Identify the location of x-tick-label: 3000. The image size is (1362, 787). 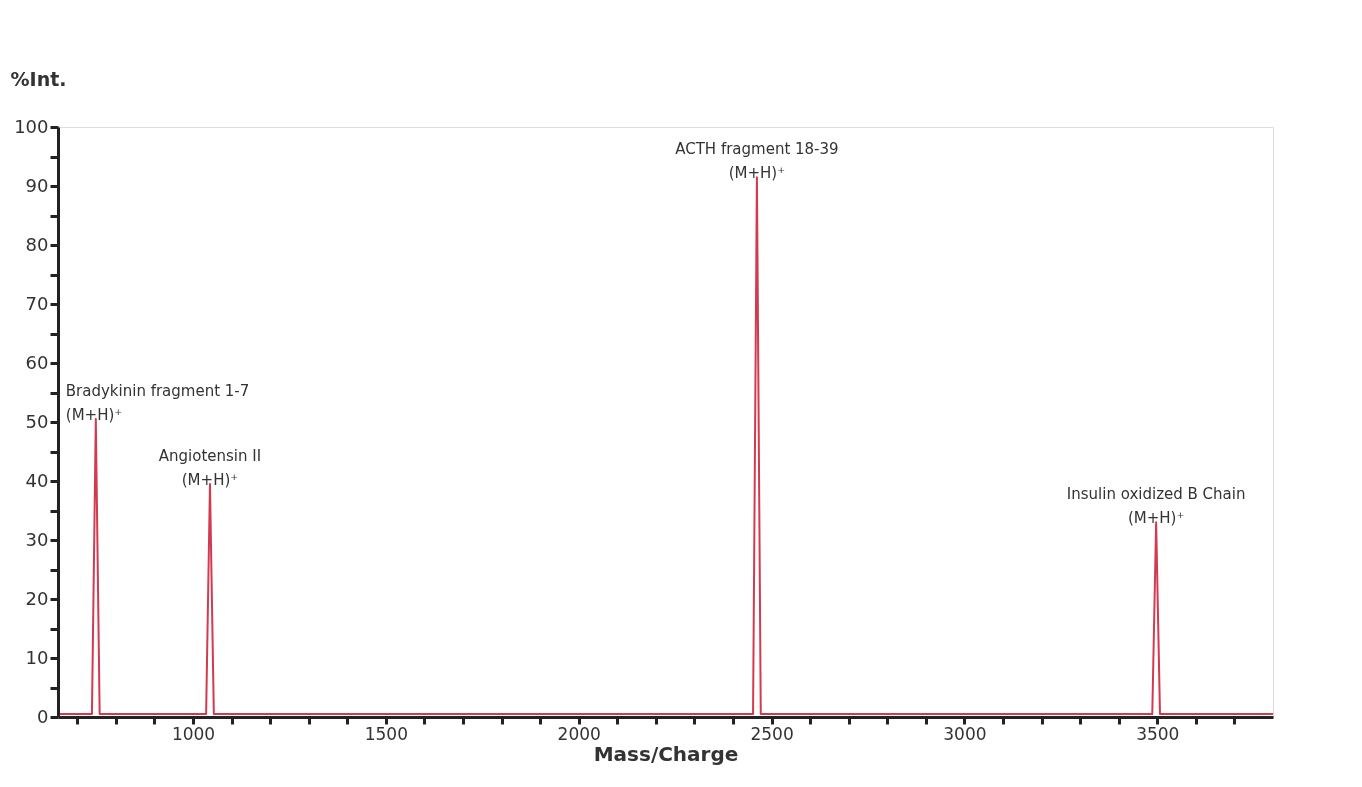
(965, 733).